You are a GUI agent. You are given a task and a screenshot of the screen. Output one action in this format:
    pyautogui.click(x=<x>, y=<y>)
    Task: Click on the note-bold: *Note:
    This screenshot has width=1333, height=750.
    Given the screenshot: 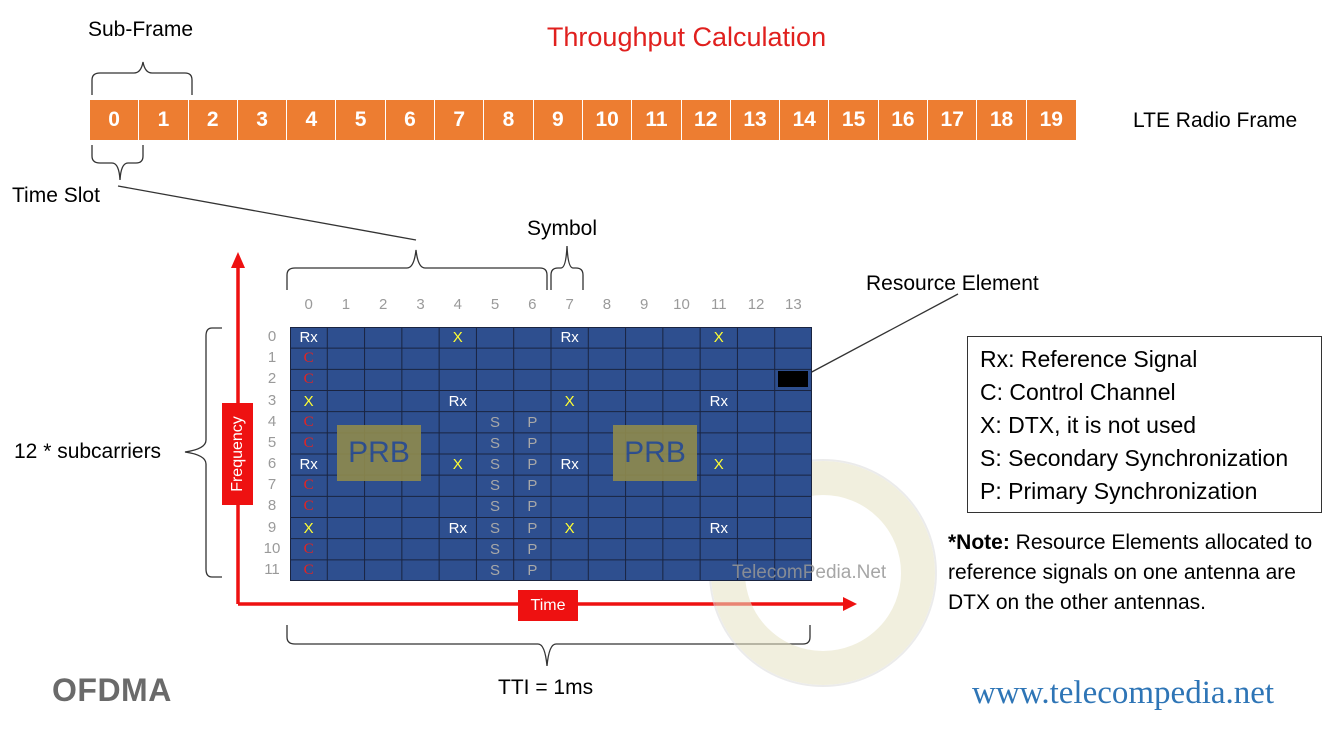 What is the action you would take?
    pyautogui.click(x=979, y=542)
    